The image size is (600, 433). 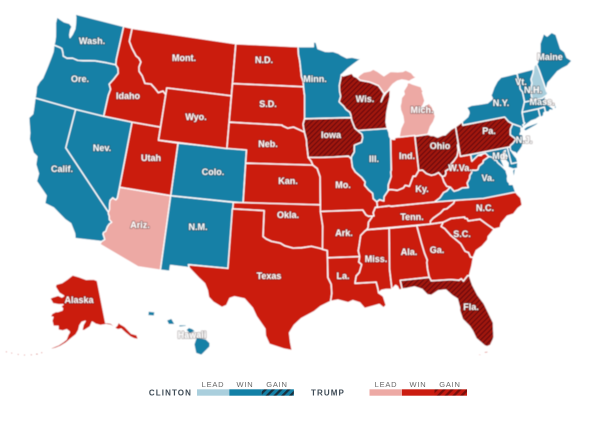 I want to click on svg-text: Utah, so click(x=151, y=158).